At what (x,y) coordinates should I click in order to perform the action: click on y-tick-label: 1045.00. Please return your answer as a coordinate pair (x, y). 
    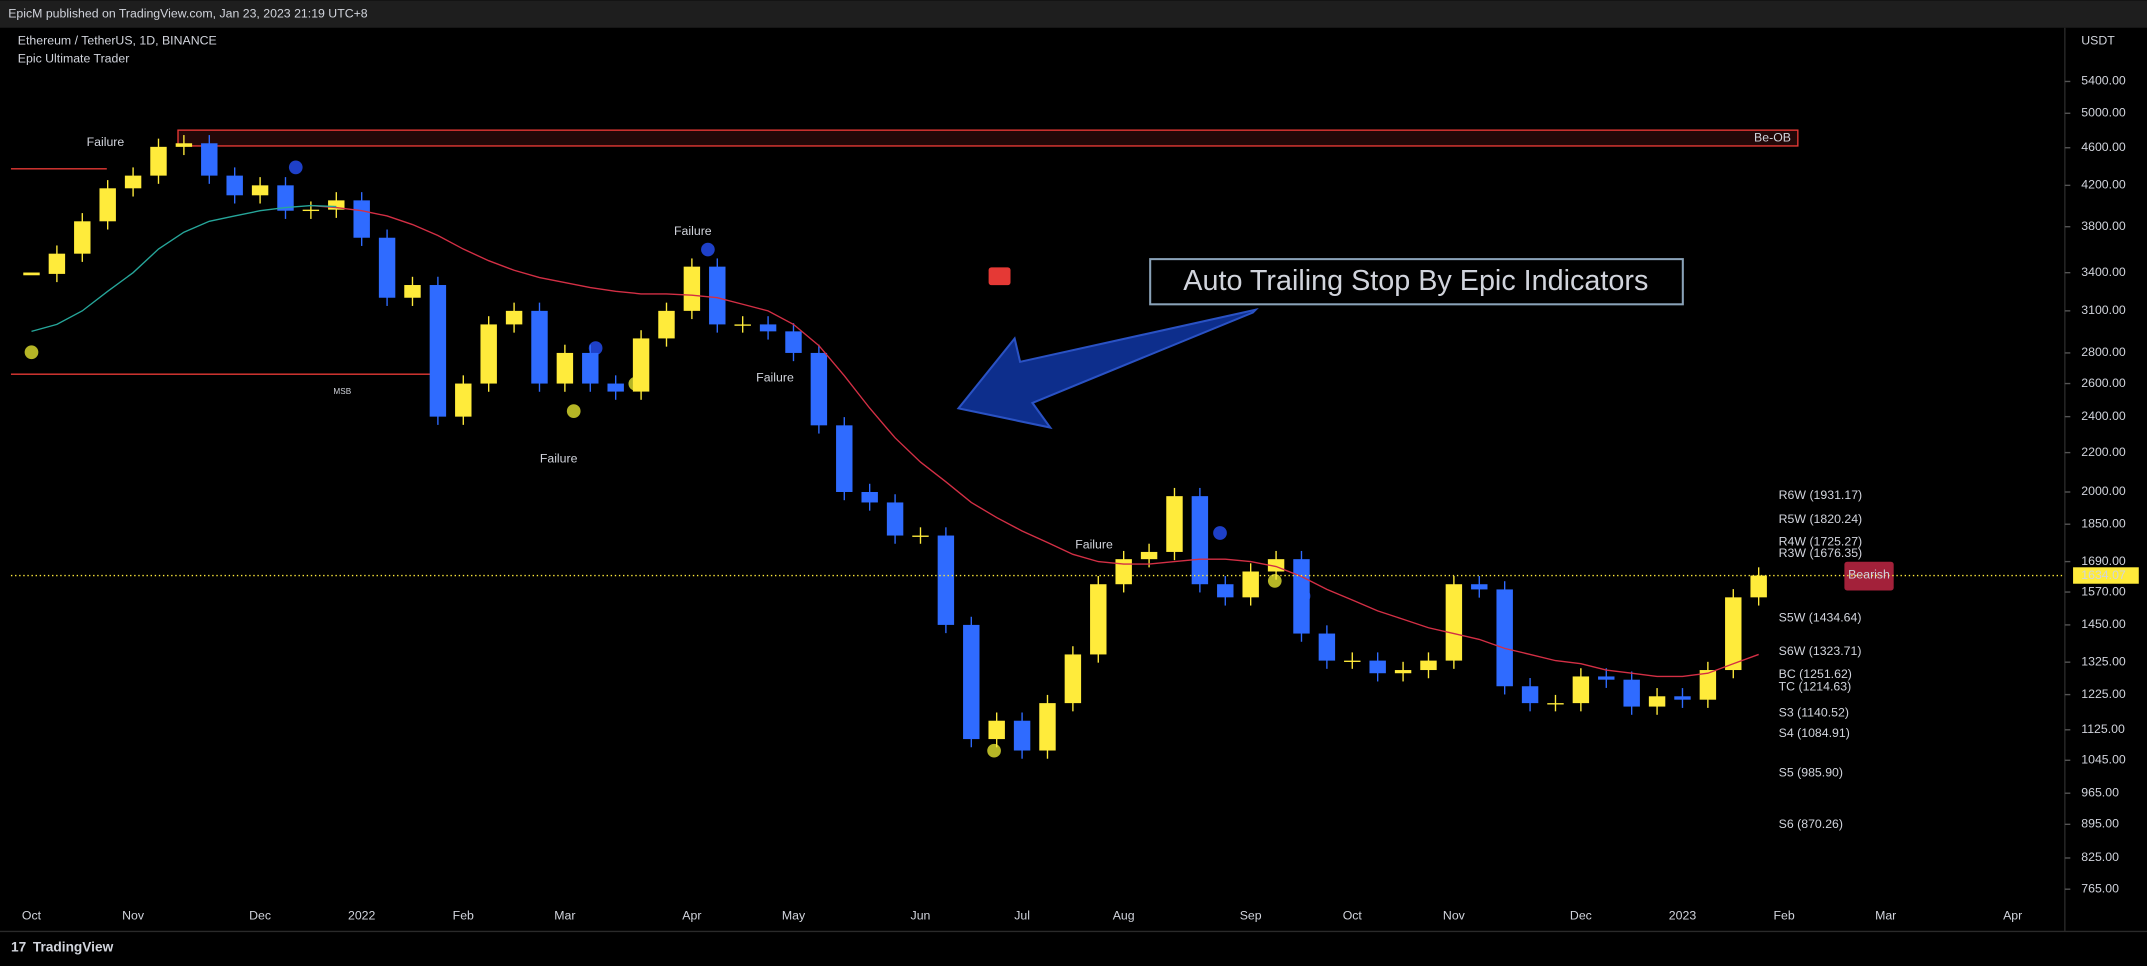
    Looking at the image, I should click on (2103, 760).